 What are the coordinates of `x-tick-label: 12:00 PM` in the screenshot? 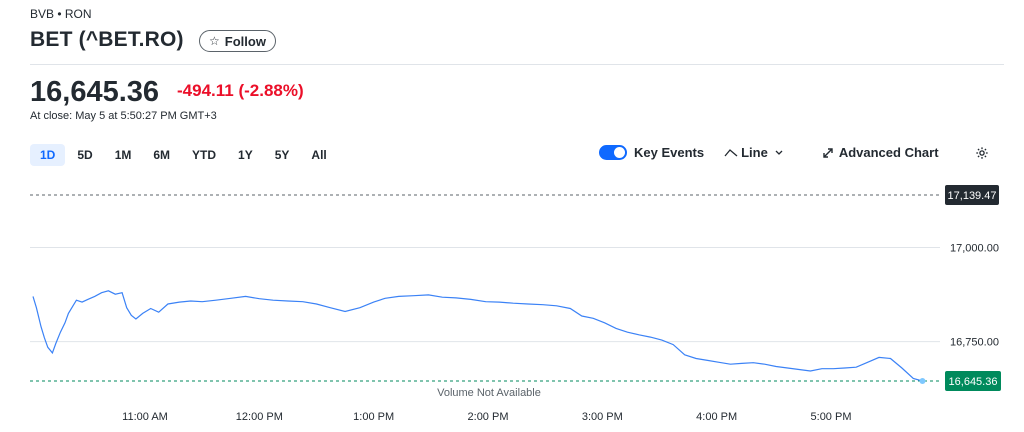 It's located at (259, 417).